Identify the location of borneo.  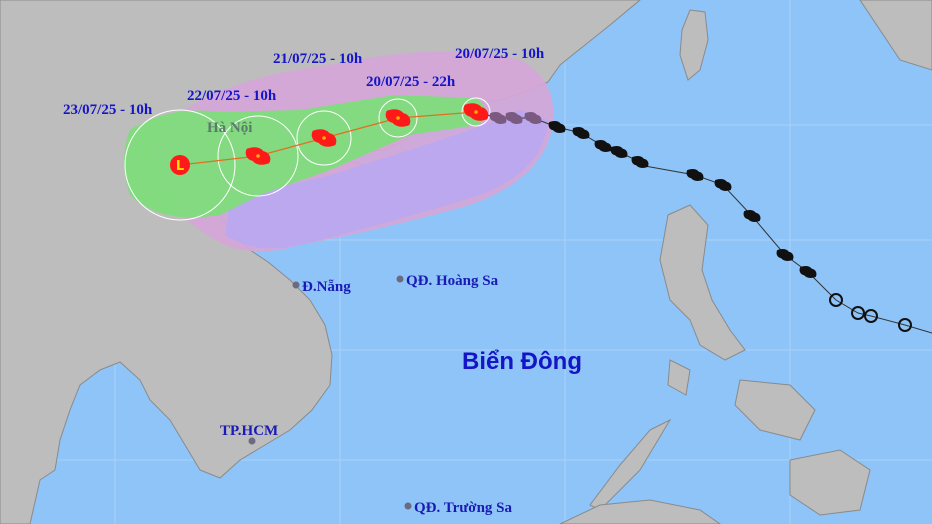
(640, 511).